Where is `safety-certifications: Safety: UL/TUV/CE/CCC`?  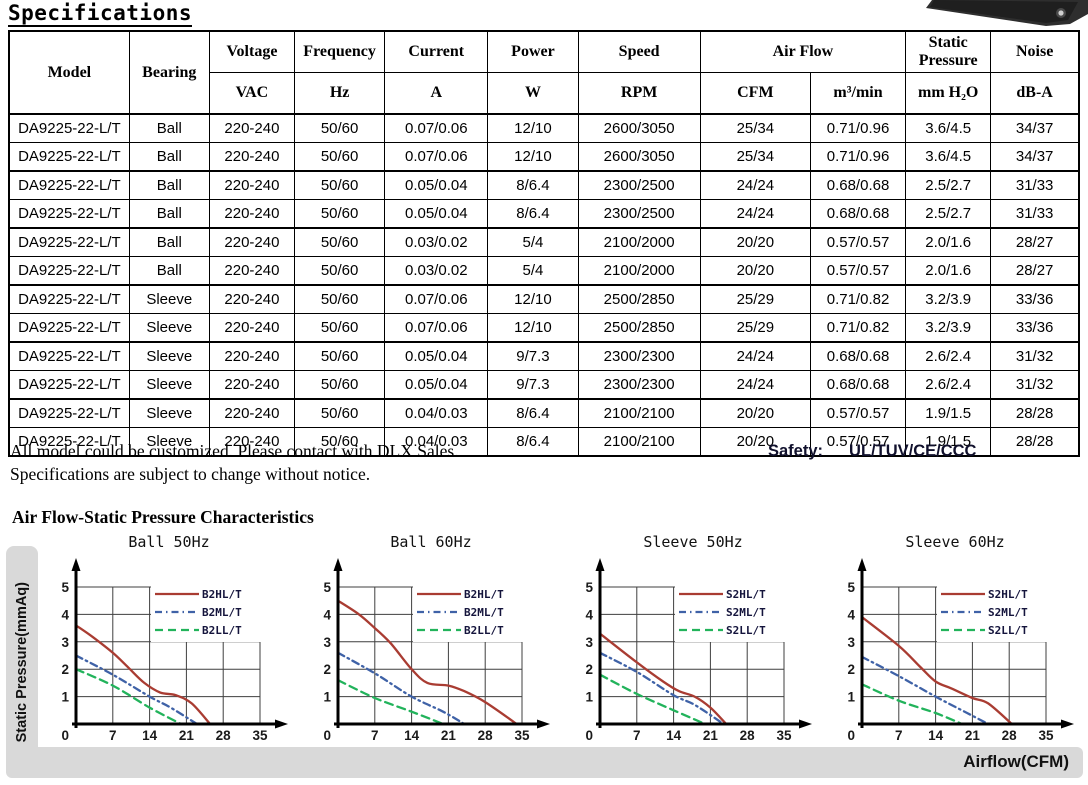 safety-certifications: Safety: UL/TUV/CE/CCC is located at coordinates (872, 451).